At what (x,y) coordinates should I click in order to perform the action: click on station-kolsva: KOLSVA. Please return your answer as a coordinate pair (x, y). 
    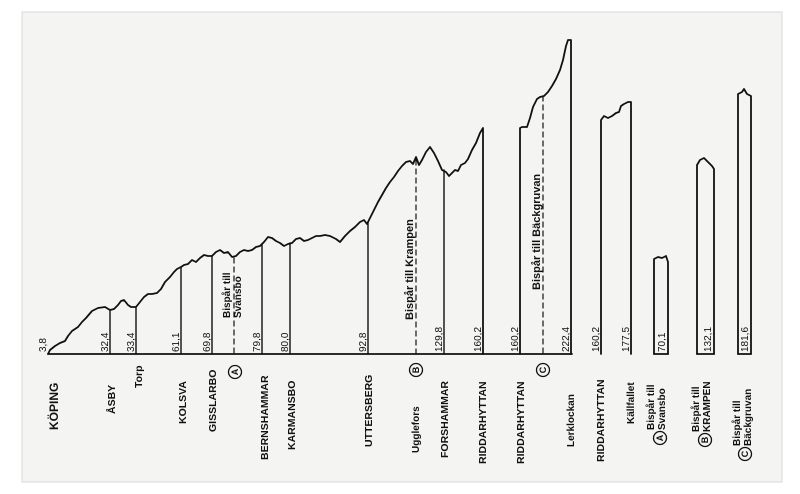
    Looking at the image, I should click on (183, 402).